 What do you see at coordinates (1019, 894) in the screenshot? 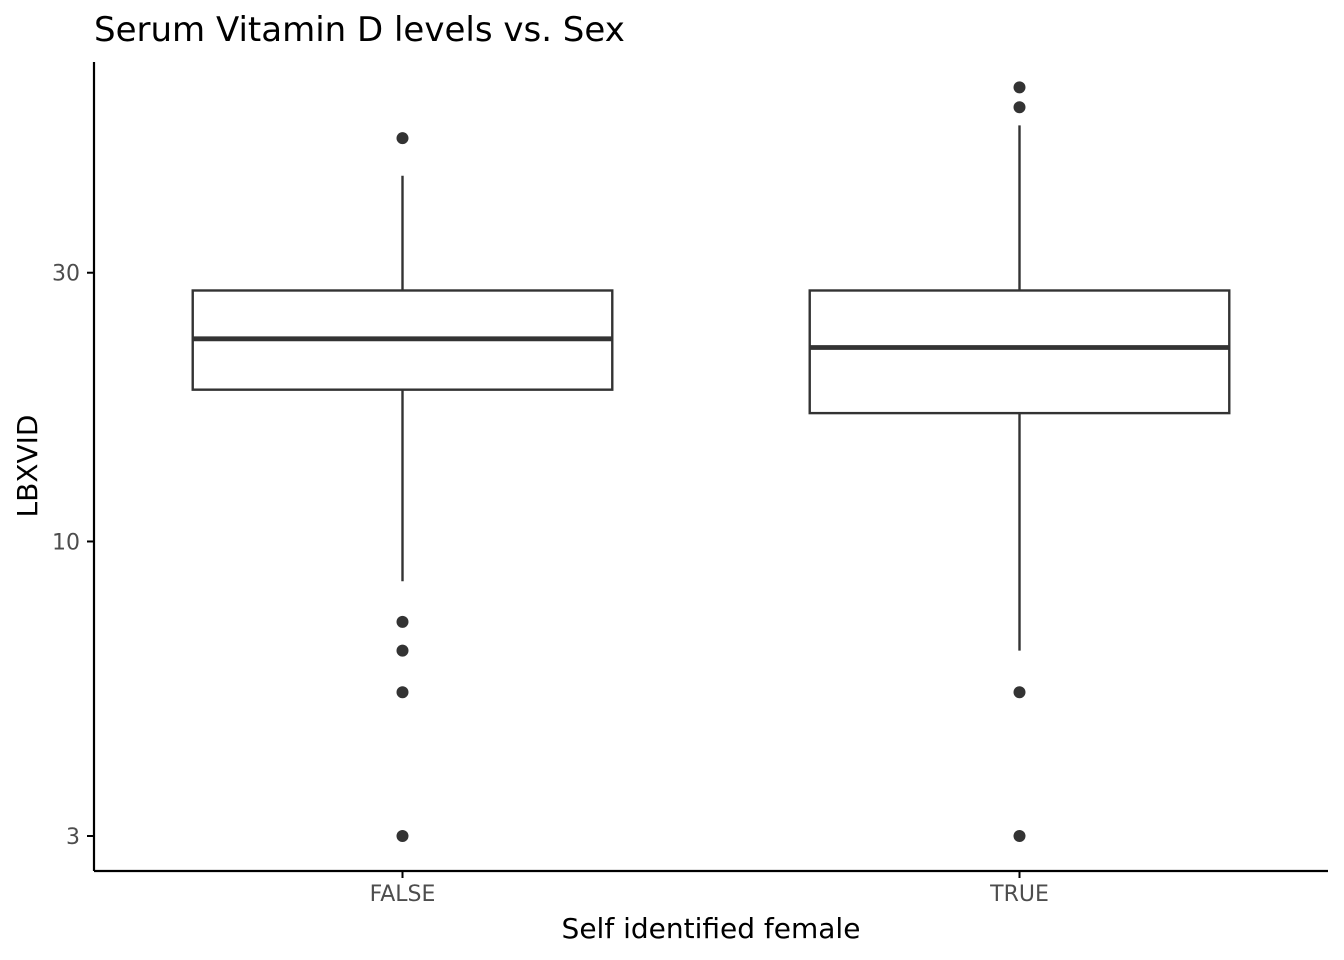
I see `x-tick-label: TRUE` at bounding box center [1019, 894].